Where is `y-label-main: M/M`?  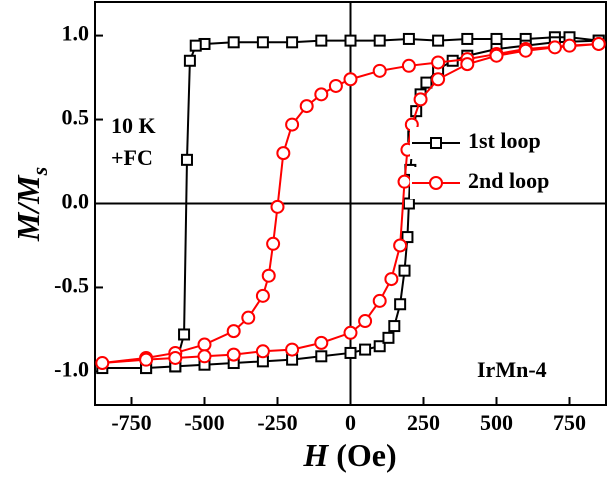 y-label-main: M/M is located at coordinates (28, 208).